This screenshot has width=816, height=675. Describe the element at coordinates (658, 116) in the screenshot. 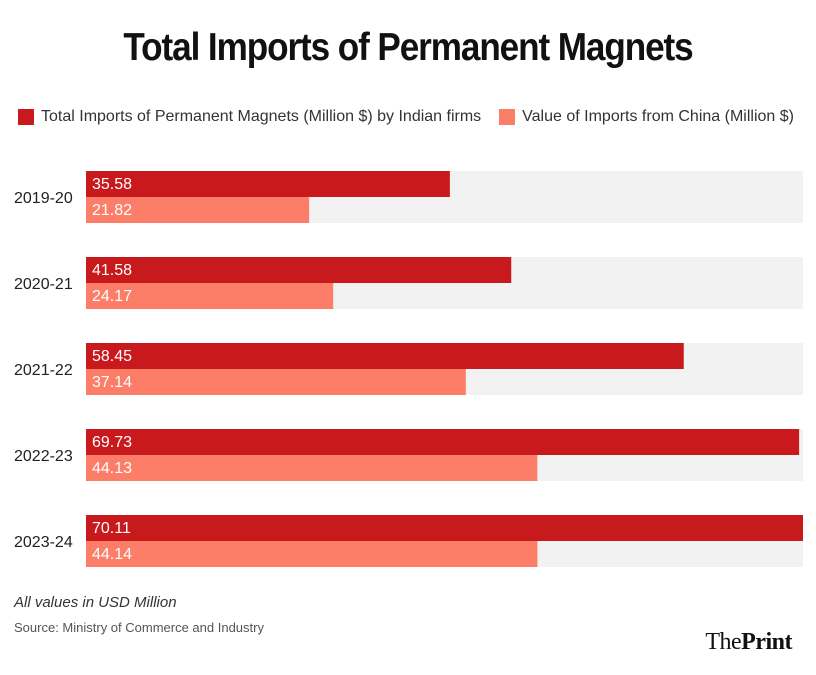

I see `legend-label-china-imports: Value of Imports from China (Million $)` at that location.